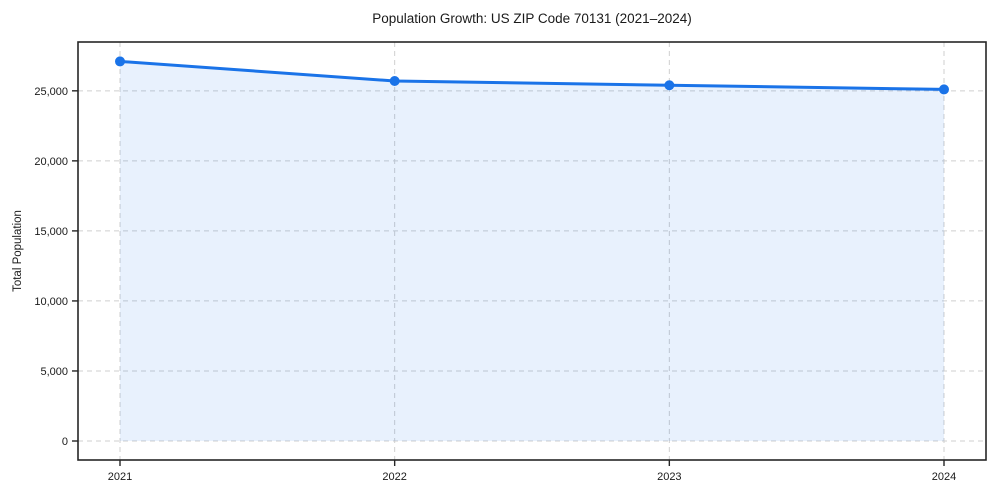 The width and height of the screenshot is (1000, 500). Describe the element at coordinates (120, 477) in the screenshot. I see `x-tick-label: 2021` at that location.